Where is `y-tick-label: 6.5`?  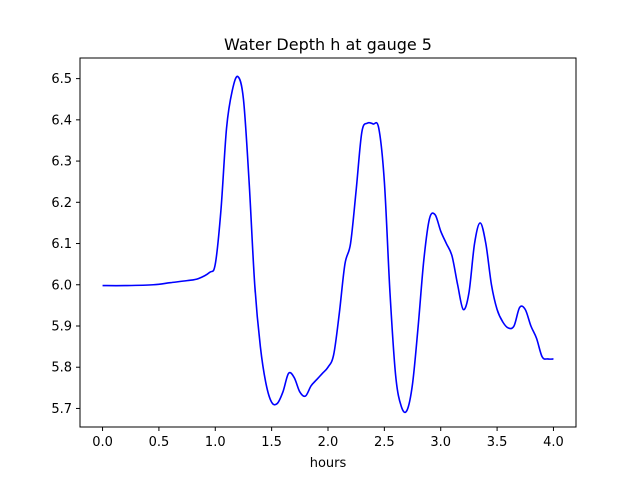
y-tick-label: 6.5 is located at coordinates (61, 79).